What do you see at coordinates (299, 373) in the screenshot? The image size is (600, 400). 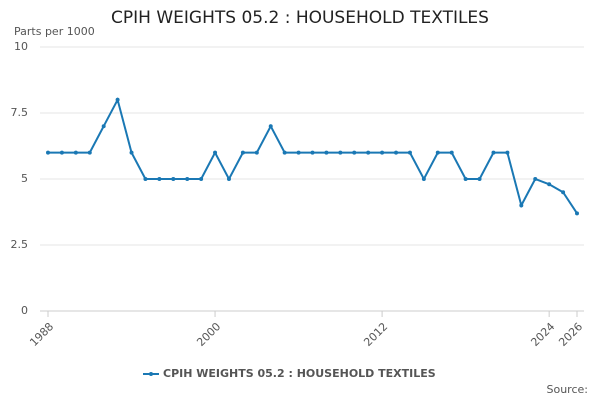 I see `legend-label: CPIH WEIGHTS 05.2 : HOUSEHOLD TEXTILES` at bounding box center [299, 373].